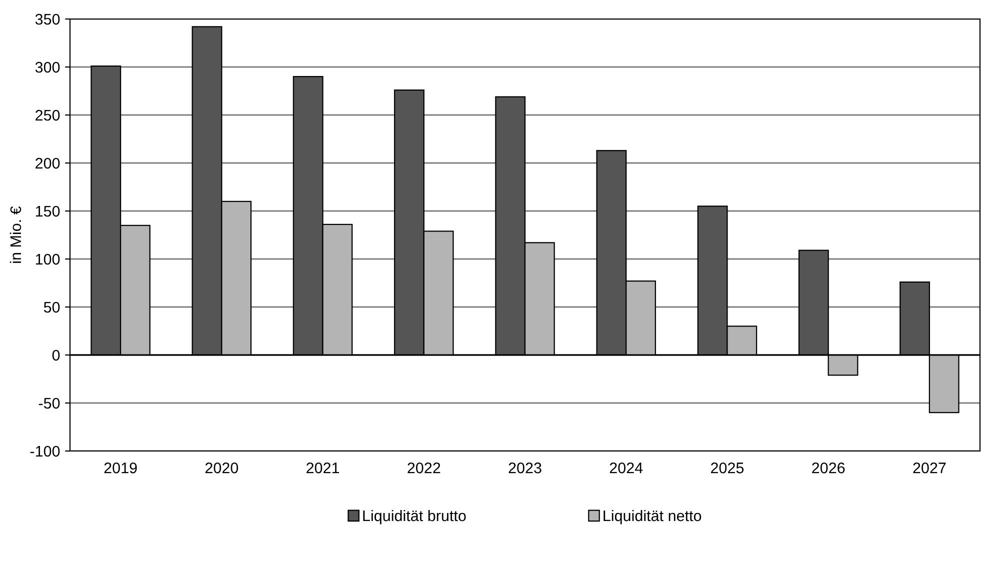 The height and width of the screenshot is (561, 984). Describe the element at coordinates (424, 468) in the screenshot. I see `x-tick-label: 2022` at that location.